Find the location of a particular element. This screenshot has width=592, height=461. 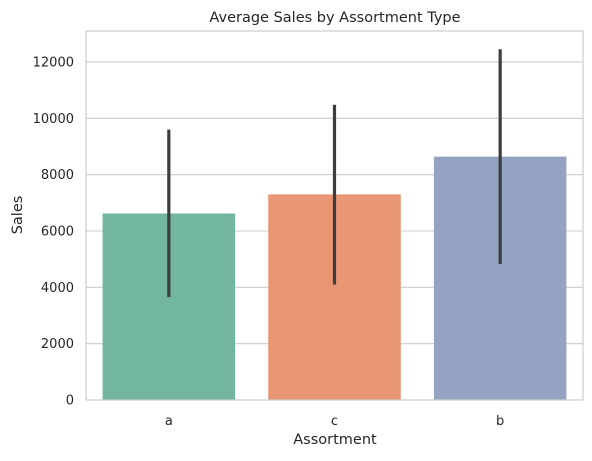

x-tick-label: a is located at coordinates (169, 421).